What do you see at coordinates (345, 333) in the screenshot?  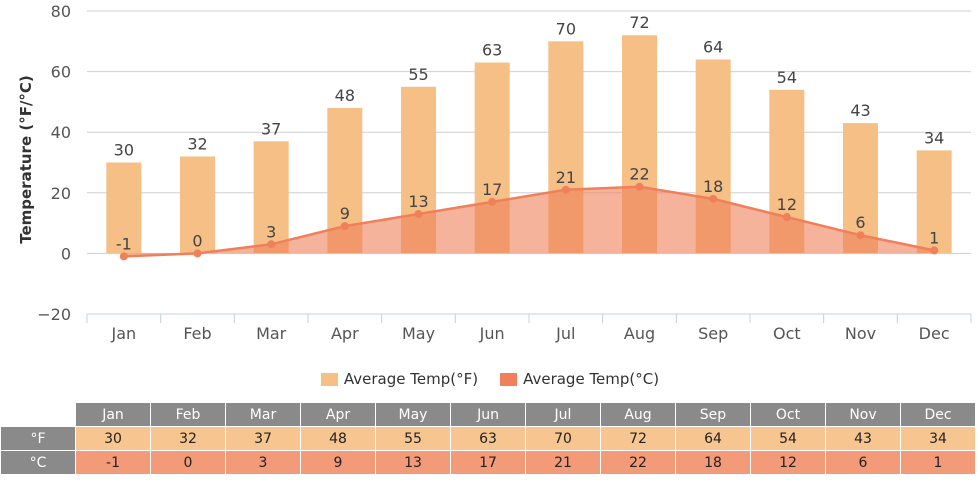 I see `x-tick-label: Apr` at bounding box center [345, 333].